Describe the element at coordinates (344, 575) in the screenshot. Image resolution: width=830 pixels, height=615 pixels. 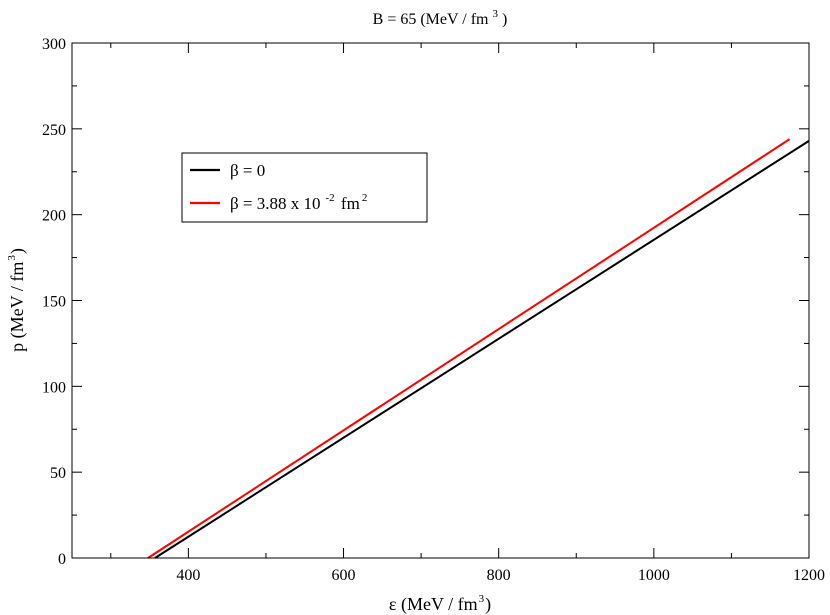
I see `x-tick-label: 600` at that location.